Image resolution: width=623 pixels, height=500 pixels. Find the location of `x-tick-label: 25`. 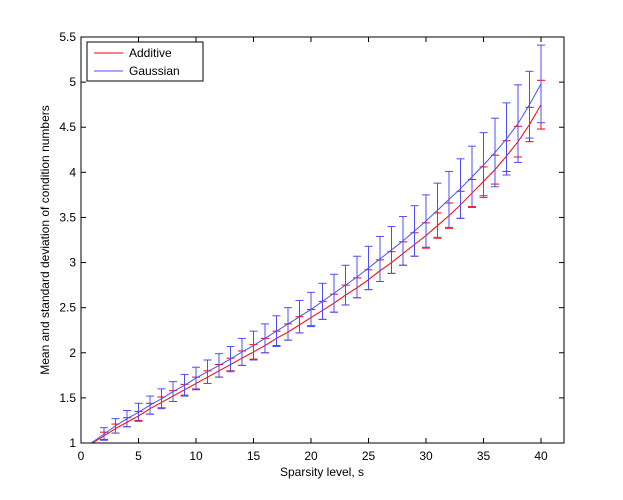

x-tick-label: 25 is located at coordinates (369, 456).